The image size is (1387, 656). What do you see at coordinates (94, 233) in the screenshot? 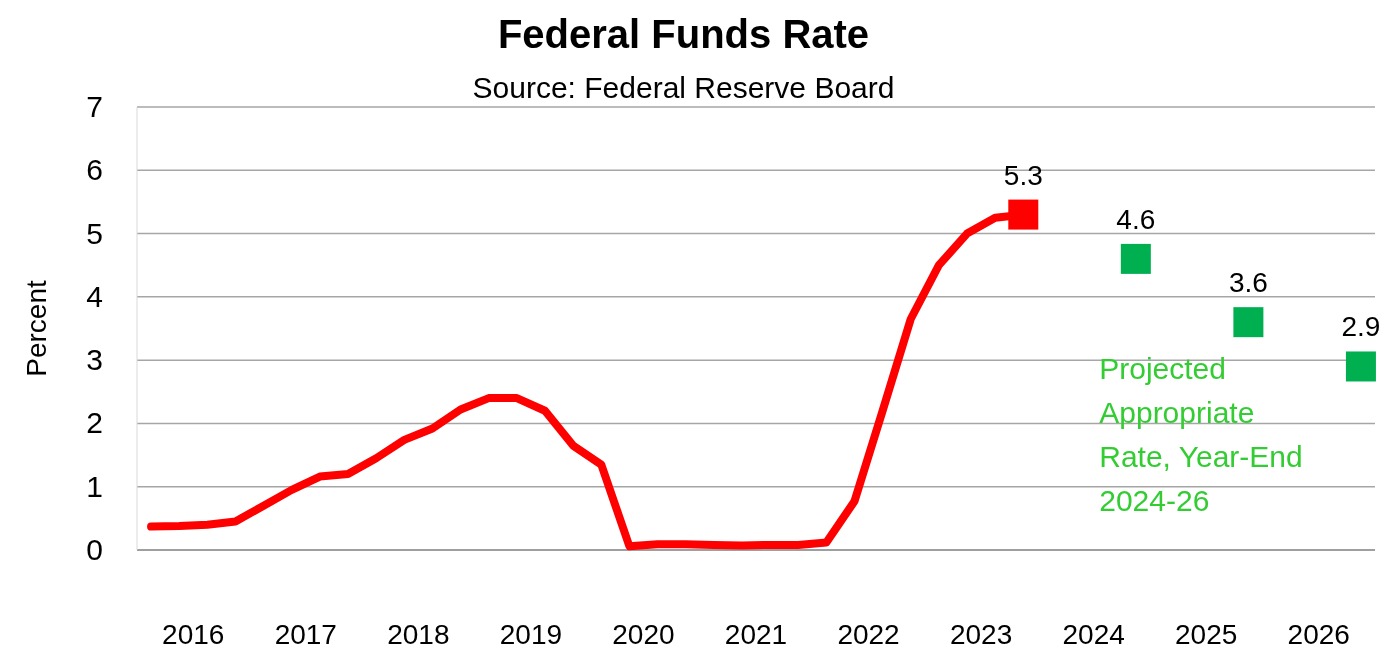
I see `y-tick-label: 5` at bounding box center [94, 233].